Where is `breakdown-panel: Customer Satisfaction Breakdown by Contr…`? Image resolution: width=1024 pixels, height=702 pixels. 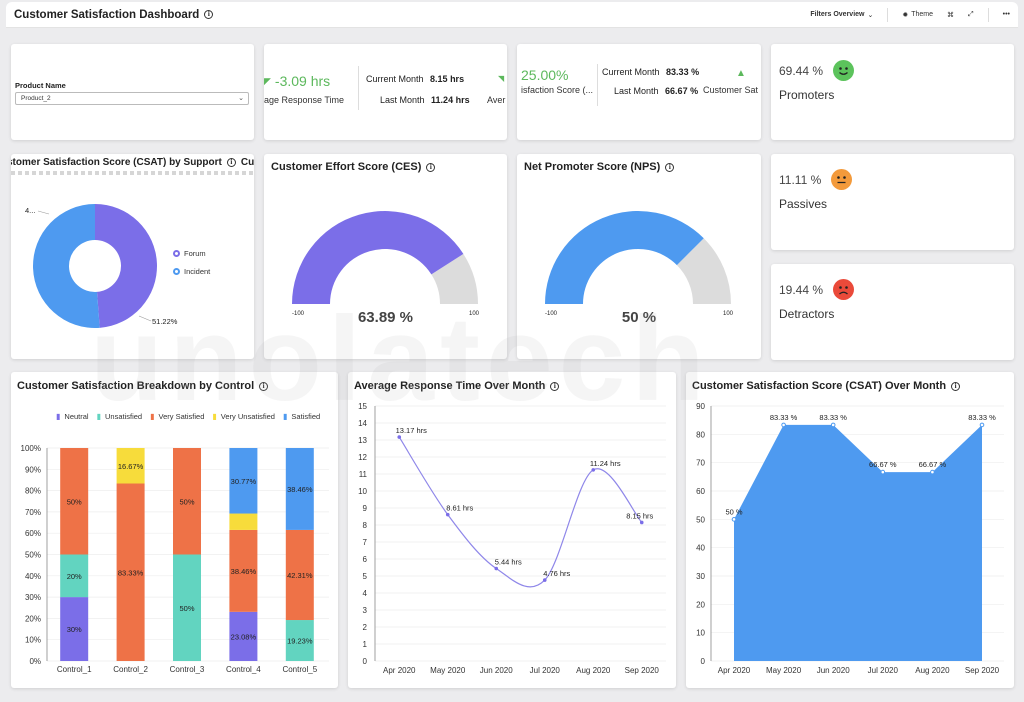 breakdown-panel: Customer Satisfaction Breakdown by Contr… is located at coordinates (174, 530).